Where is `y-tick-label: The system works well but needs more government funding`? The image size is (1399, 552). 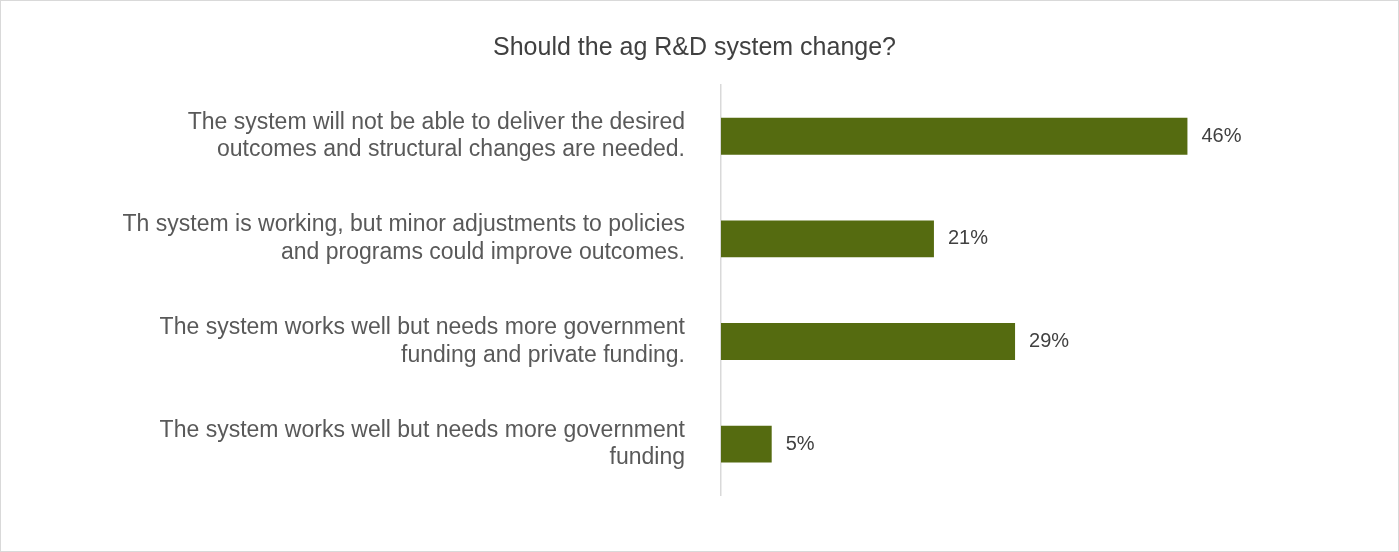
y-tick-label: The system works well but needs more government funding is located at coordinates (422, 442).